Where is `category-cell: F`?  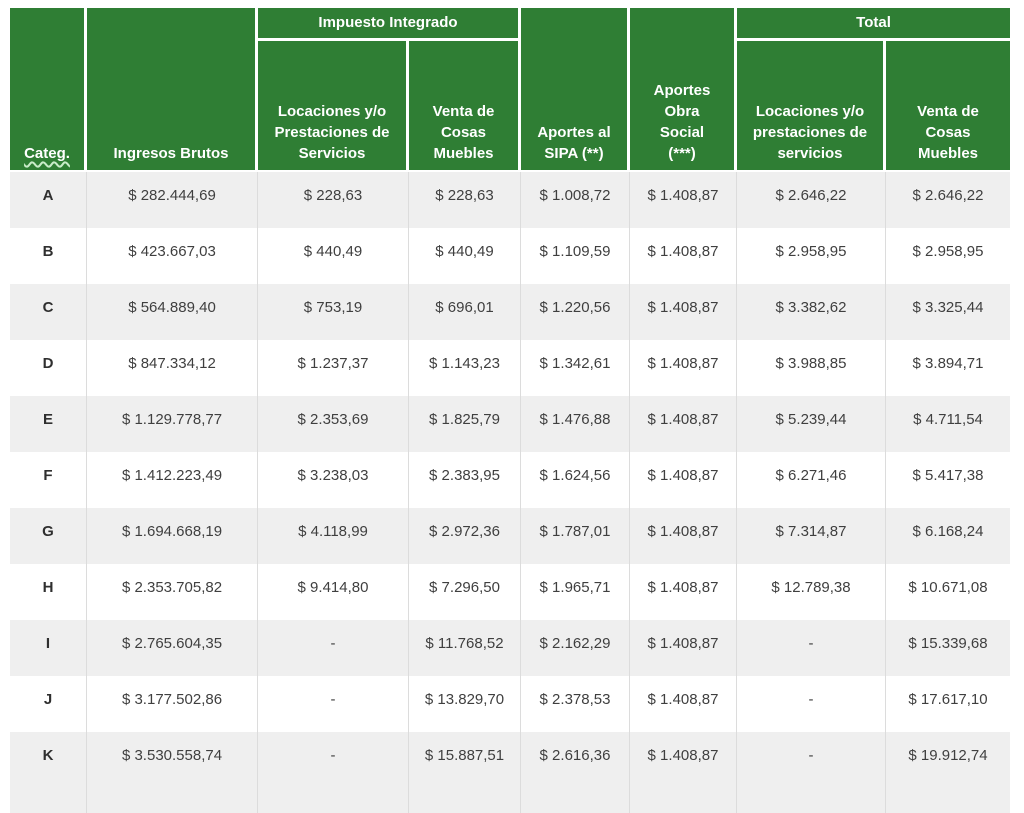 category-cell: F is located at coordinates (48, 480).